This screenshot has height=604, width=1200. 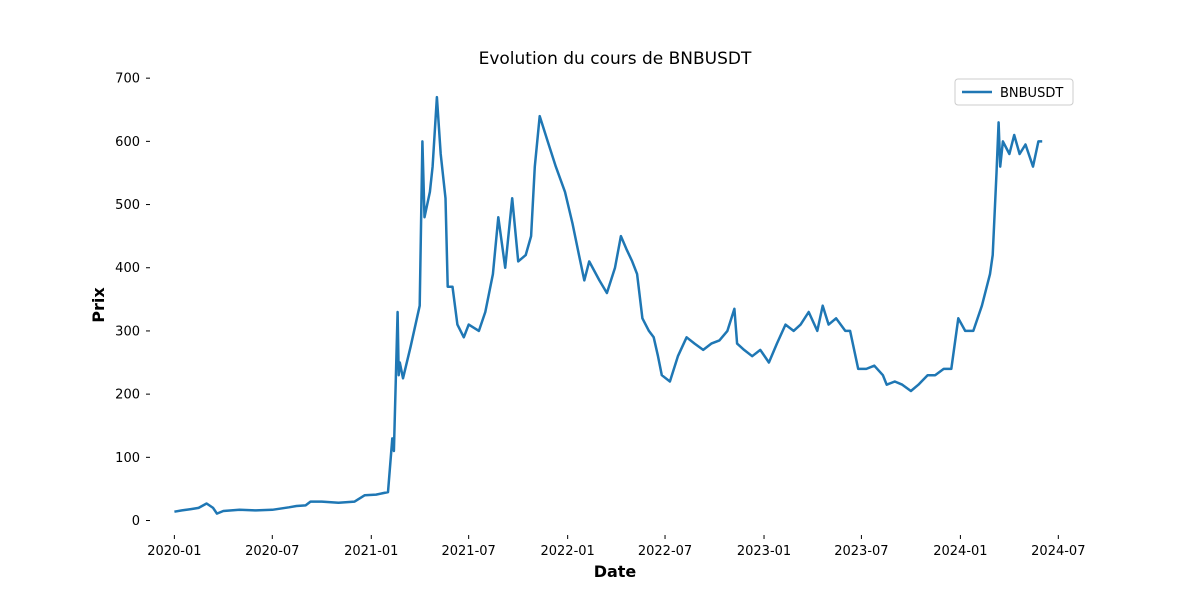 What do you see at coordinates (98, 305) in the screenshot?
I see `y-axis-label: Prix` at bounding box center [98, 305].